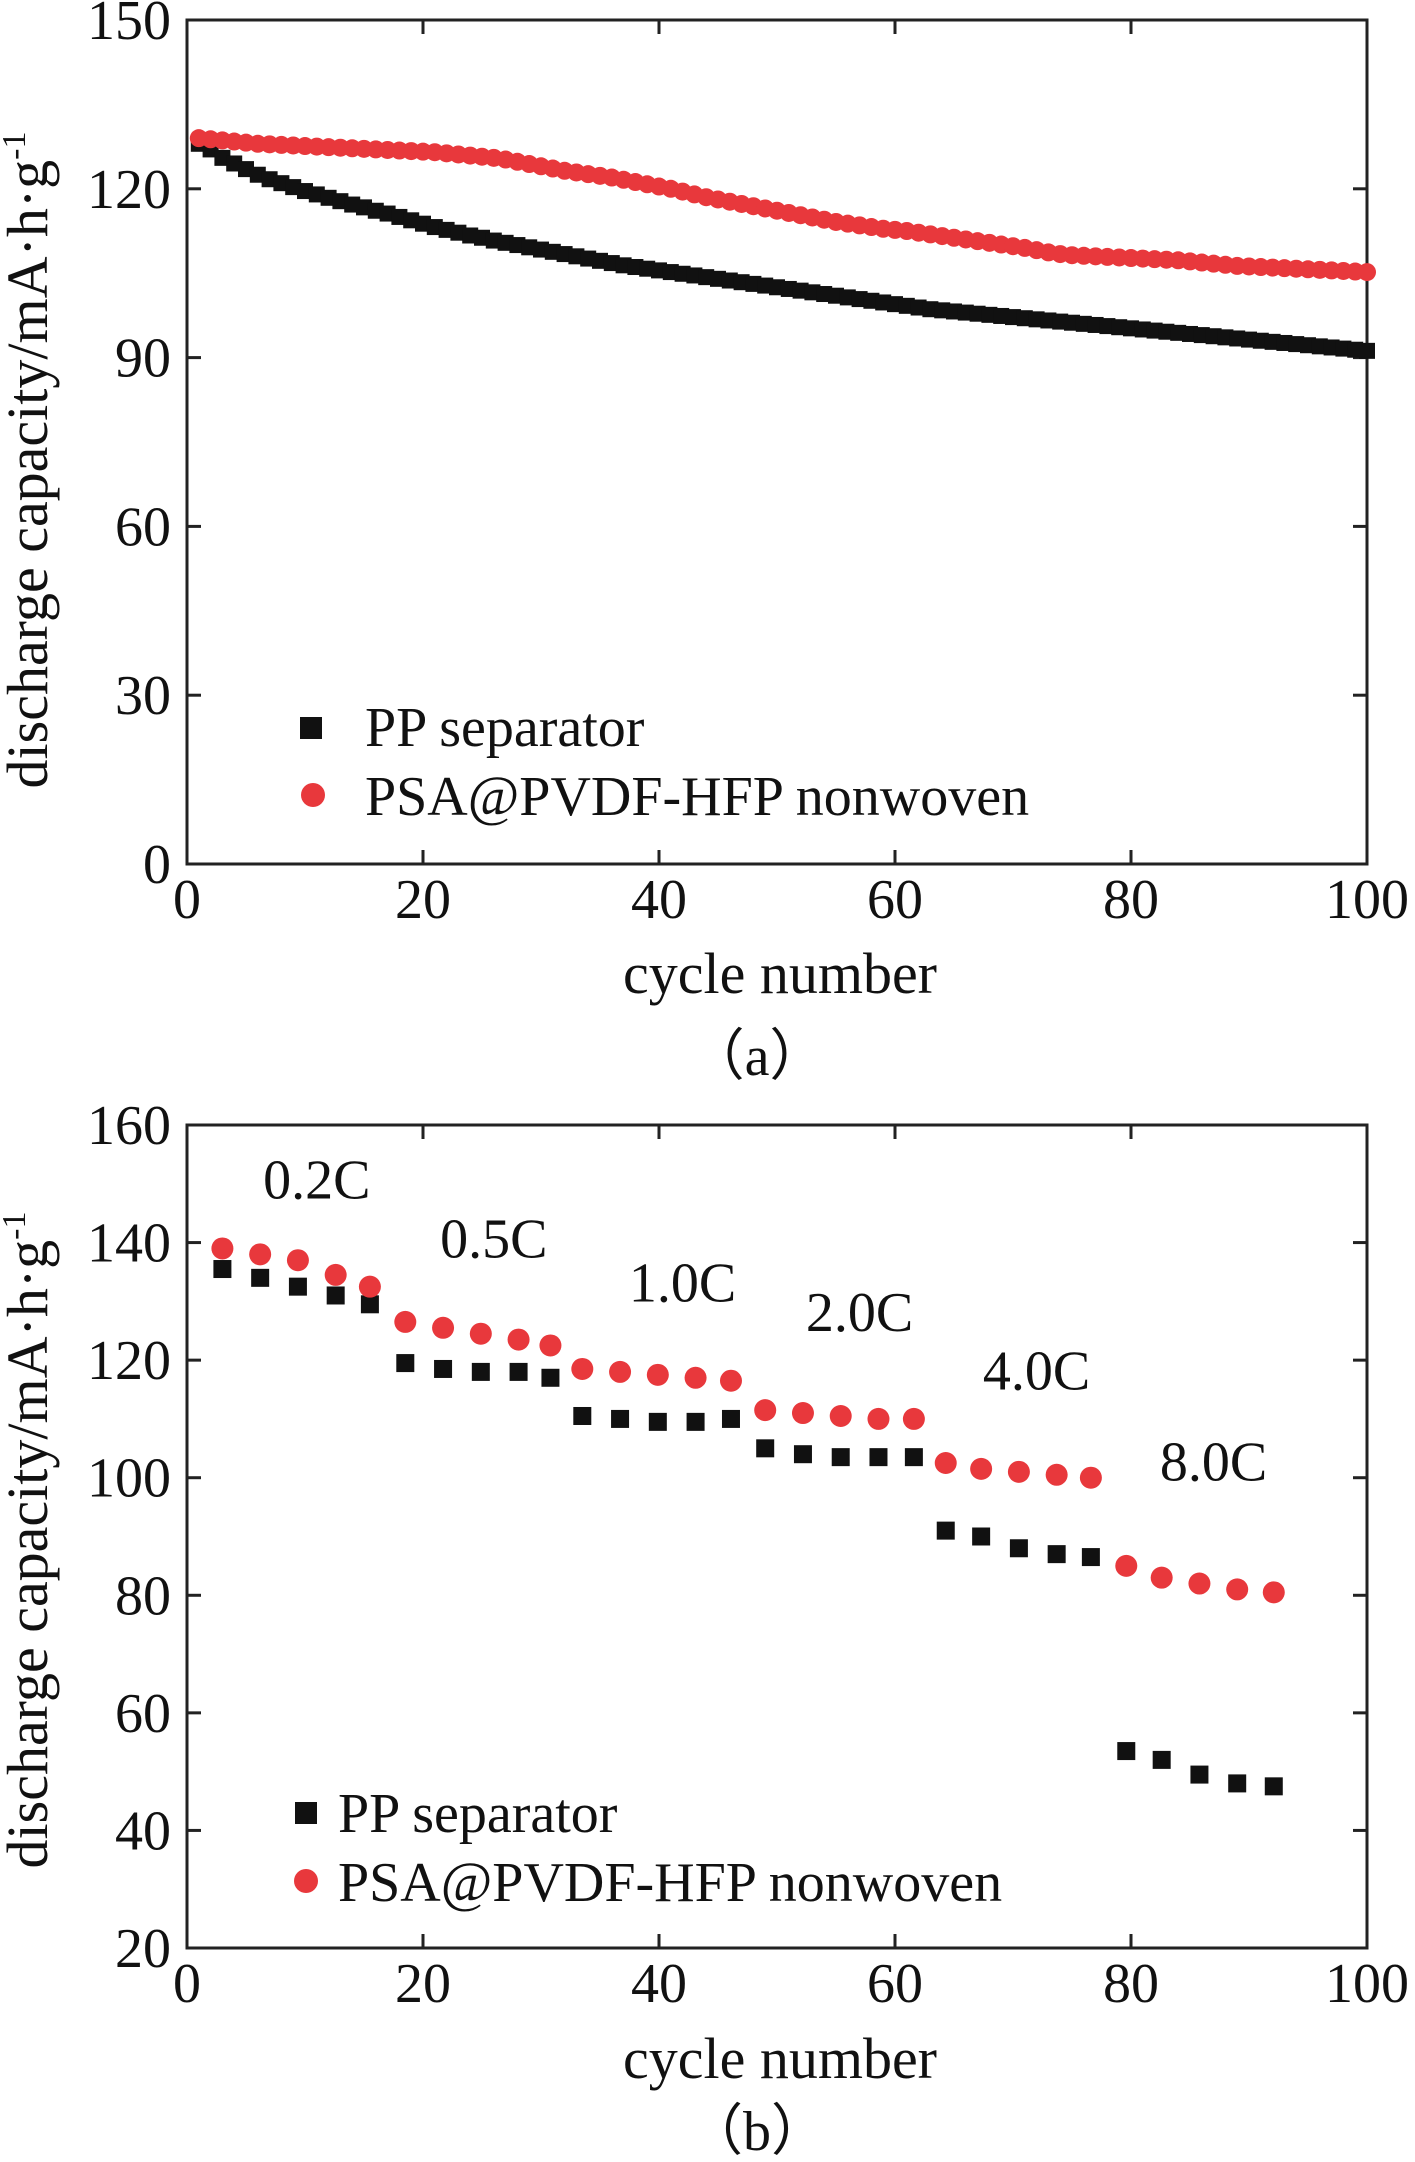 The height and width of the screenshot is (2162, 1415). What do you see at coordinates (1213, 1463) in the screenshot?
I see `rate-annotation: 8.0C` at bounding box center [1213, 1463].